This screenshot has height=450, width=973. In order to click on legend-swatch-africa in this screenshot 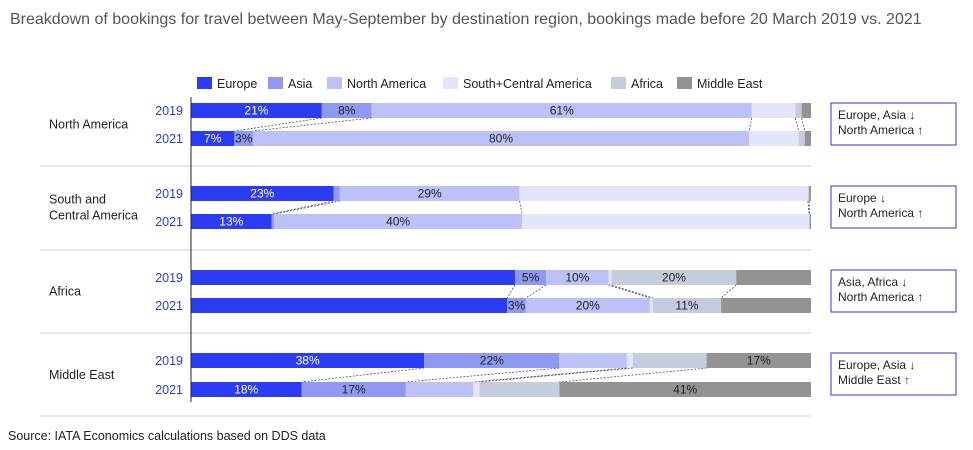, I will do `click(618, 83)`.